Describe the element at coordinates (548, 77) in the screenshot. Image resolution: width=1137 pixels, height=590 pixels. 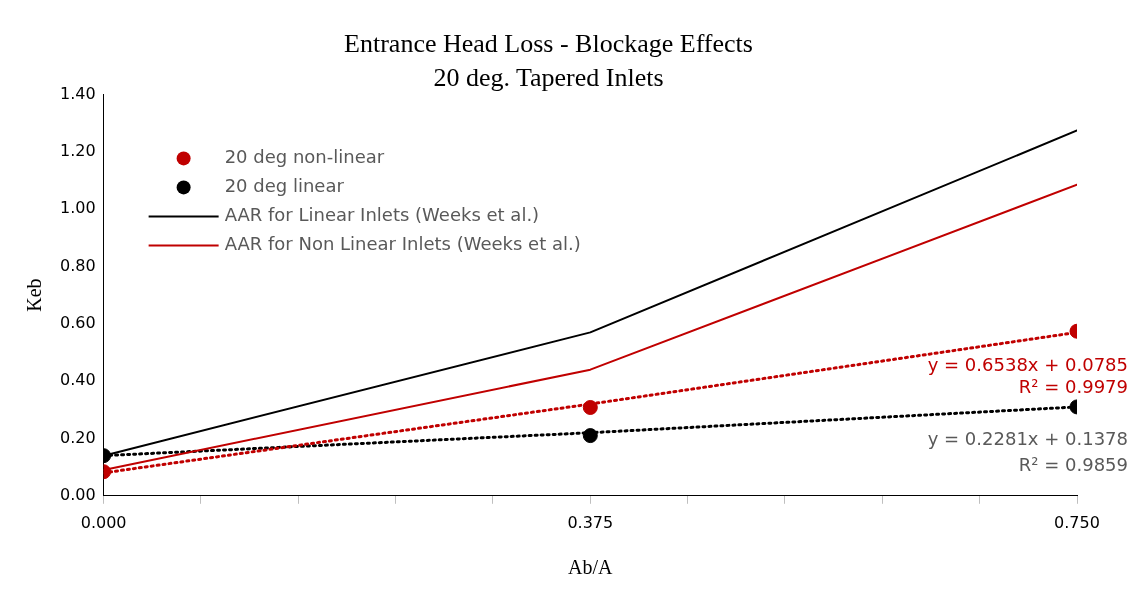
I see `chart-subtitle: 20 deg. Tapered Inlets` at that location.